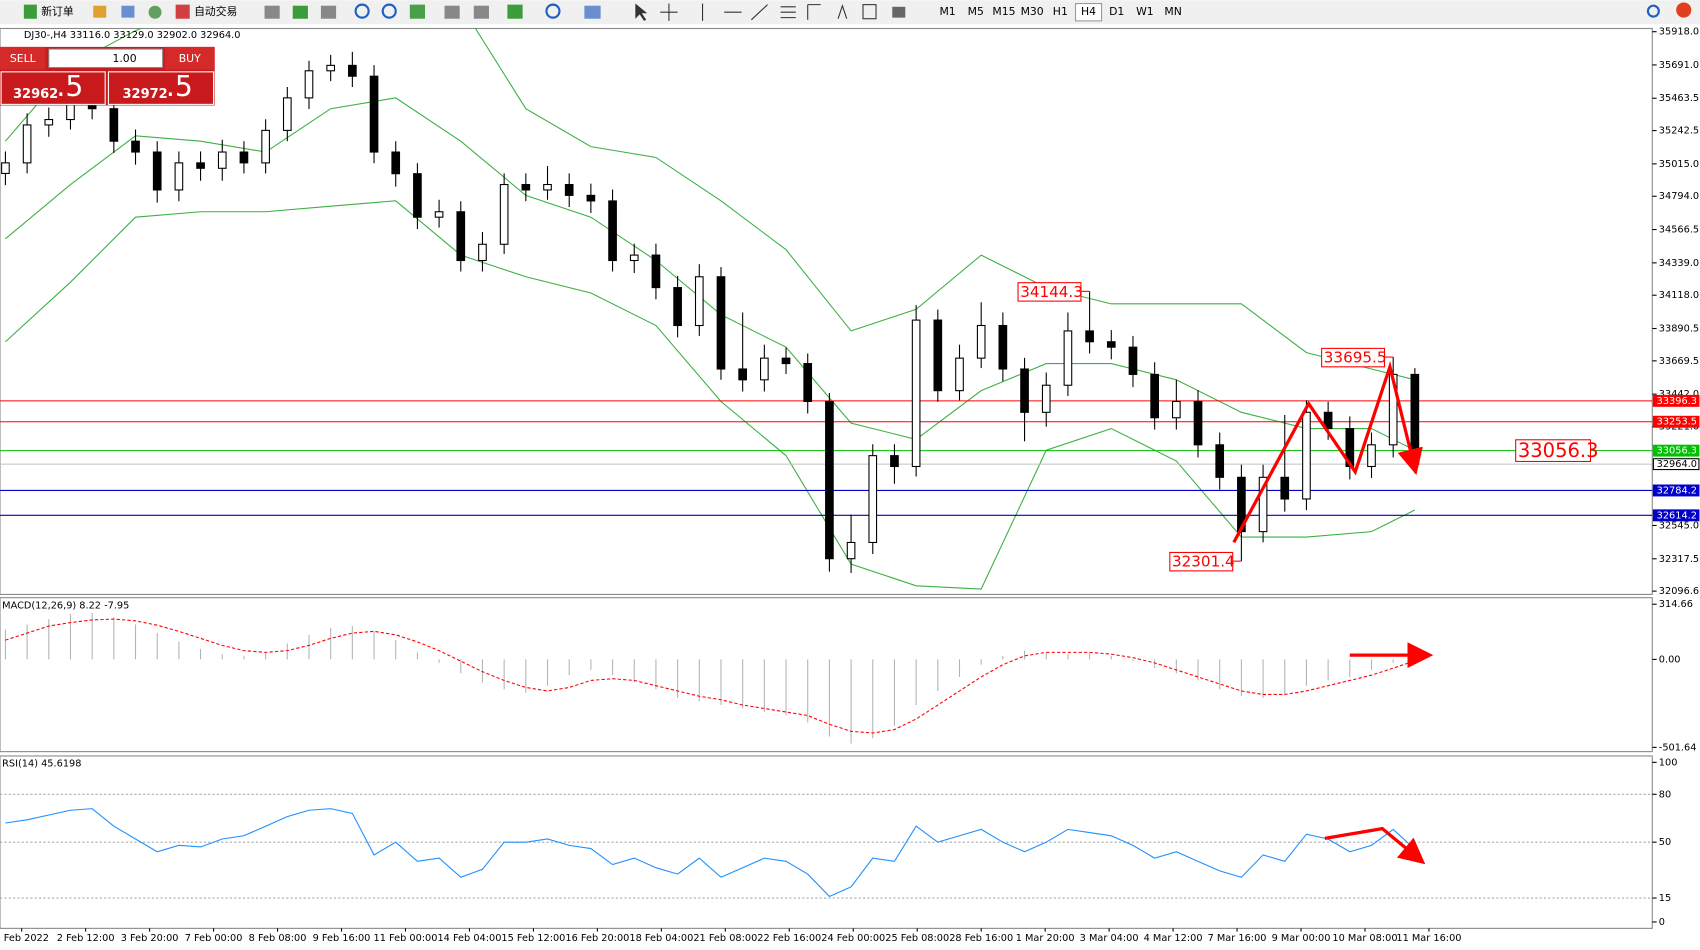 Image resolution: width=1700 pixels, height=950 pixels. I want to click on zoom-out, so click(389, 11).